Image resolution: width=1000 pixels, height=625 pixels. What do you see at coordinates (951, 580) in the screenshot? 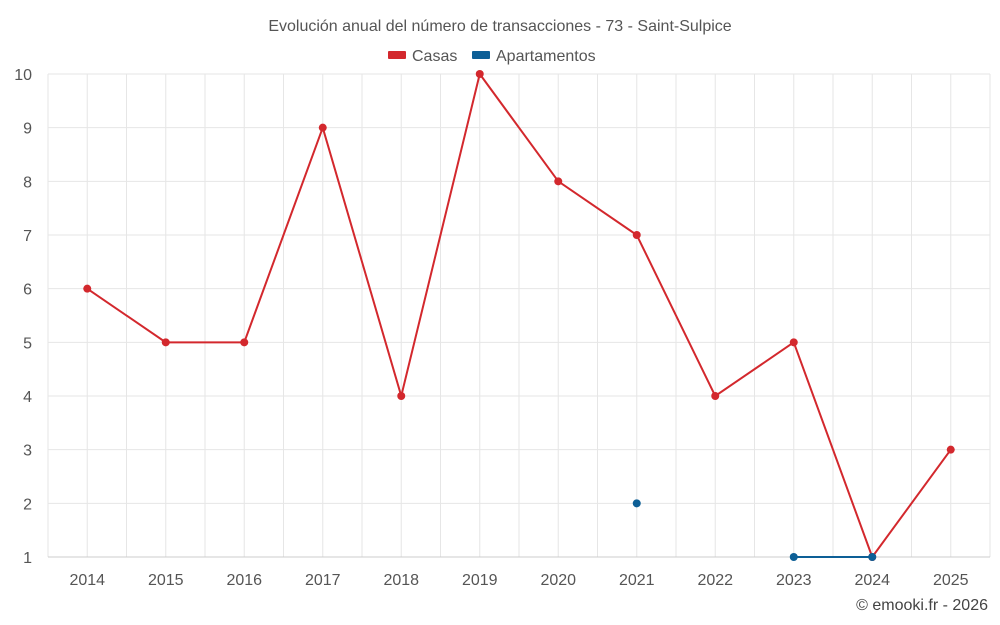
I see `x-tick-label: 2025` at bounding box center [951, 580].